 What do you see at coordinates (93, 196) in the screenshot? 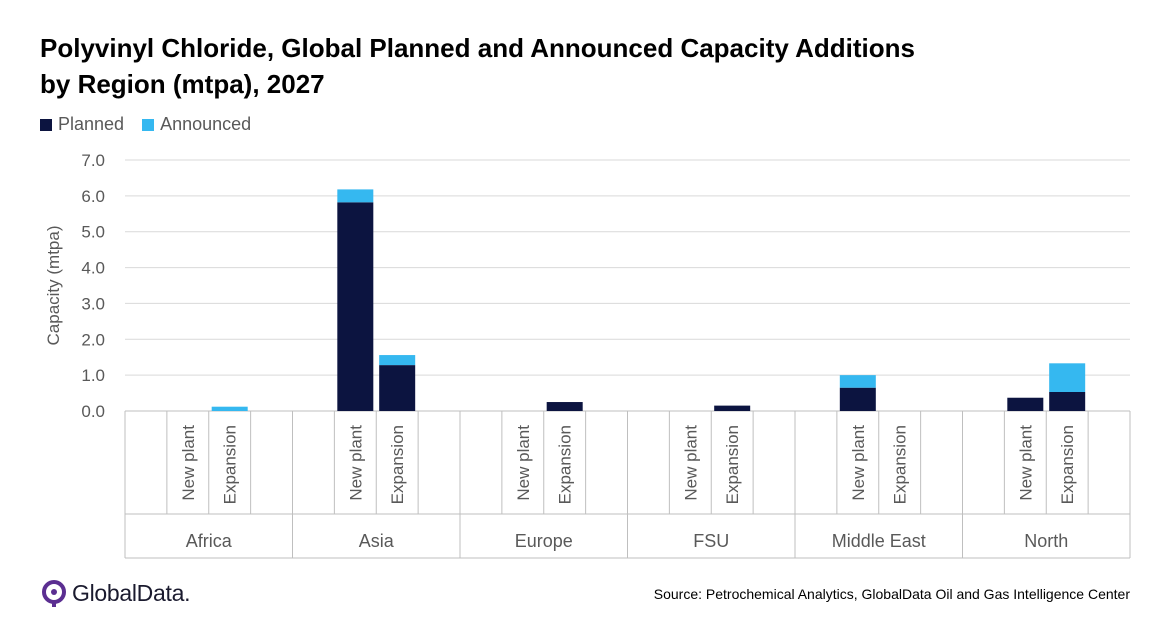
I see `y-tick-label: 6.0` at bounding box center [93, 196].